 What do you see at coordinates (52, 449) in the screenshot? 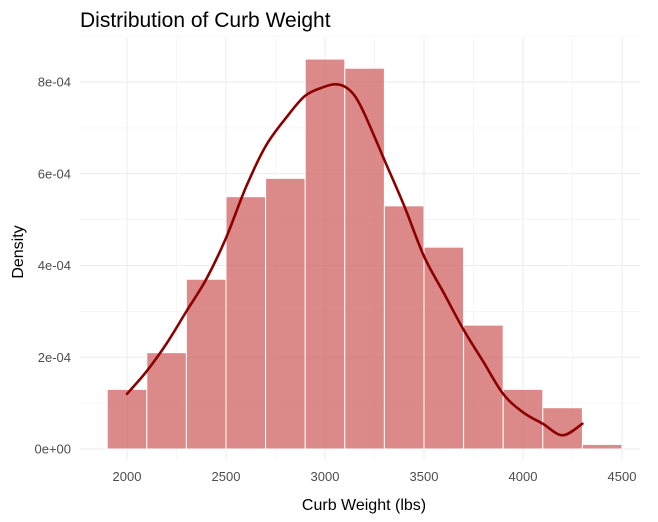
I see `y-tick-label: 0e+00` at bounding box center [52, 449].